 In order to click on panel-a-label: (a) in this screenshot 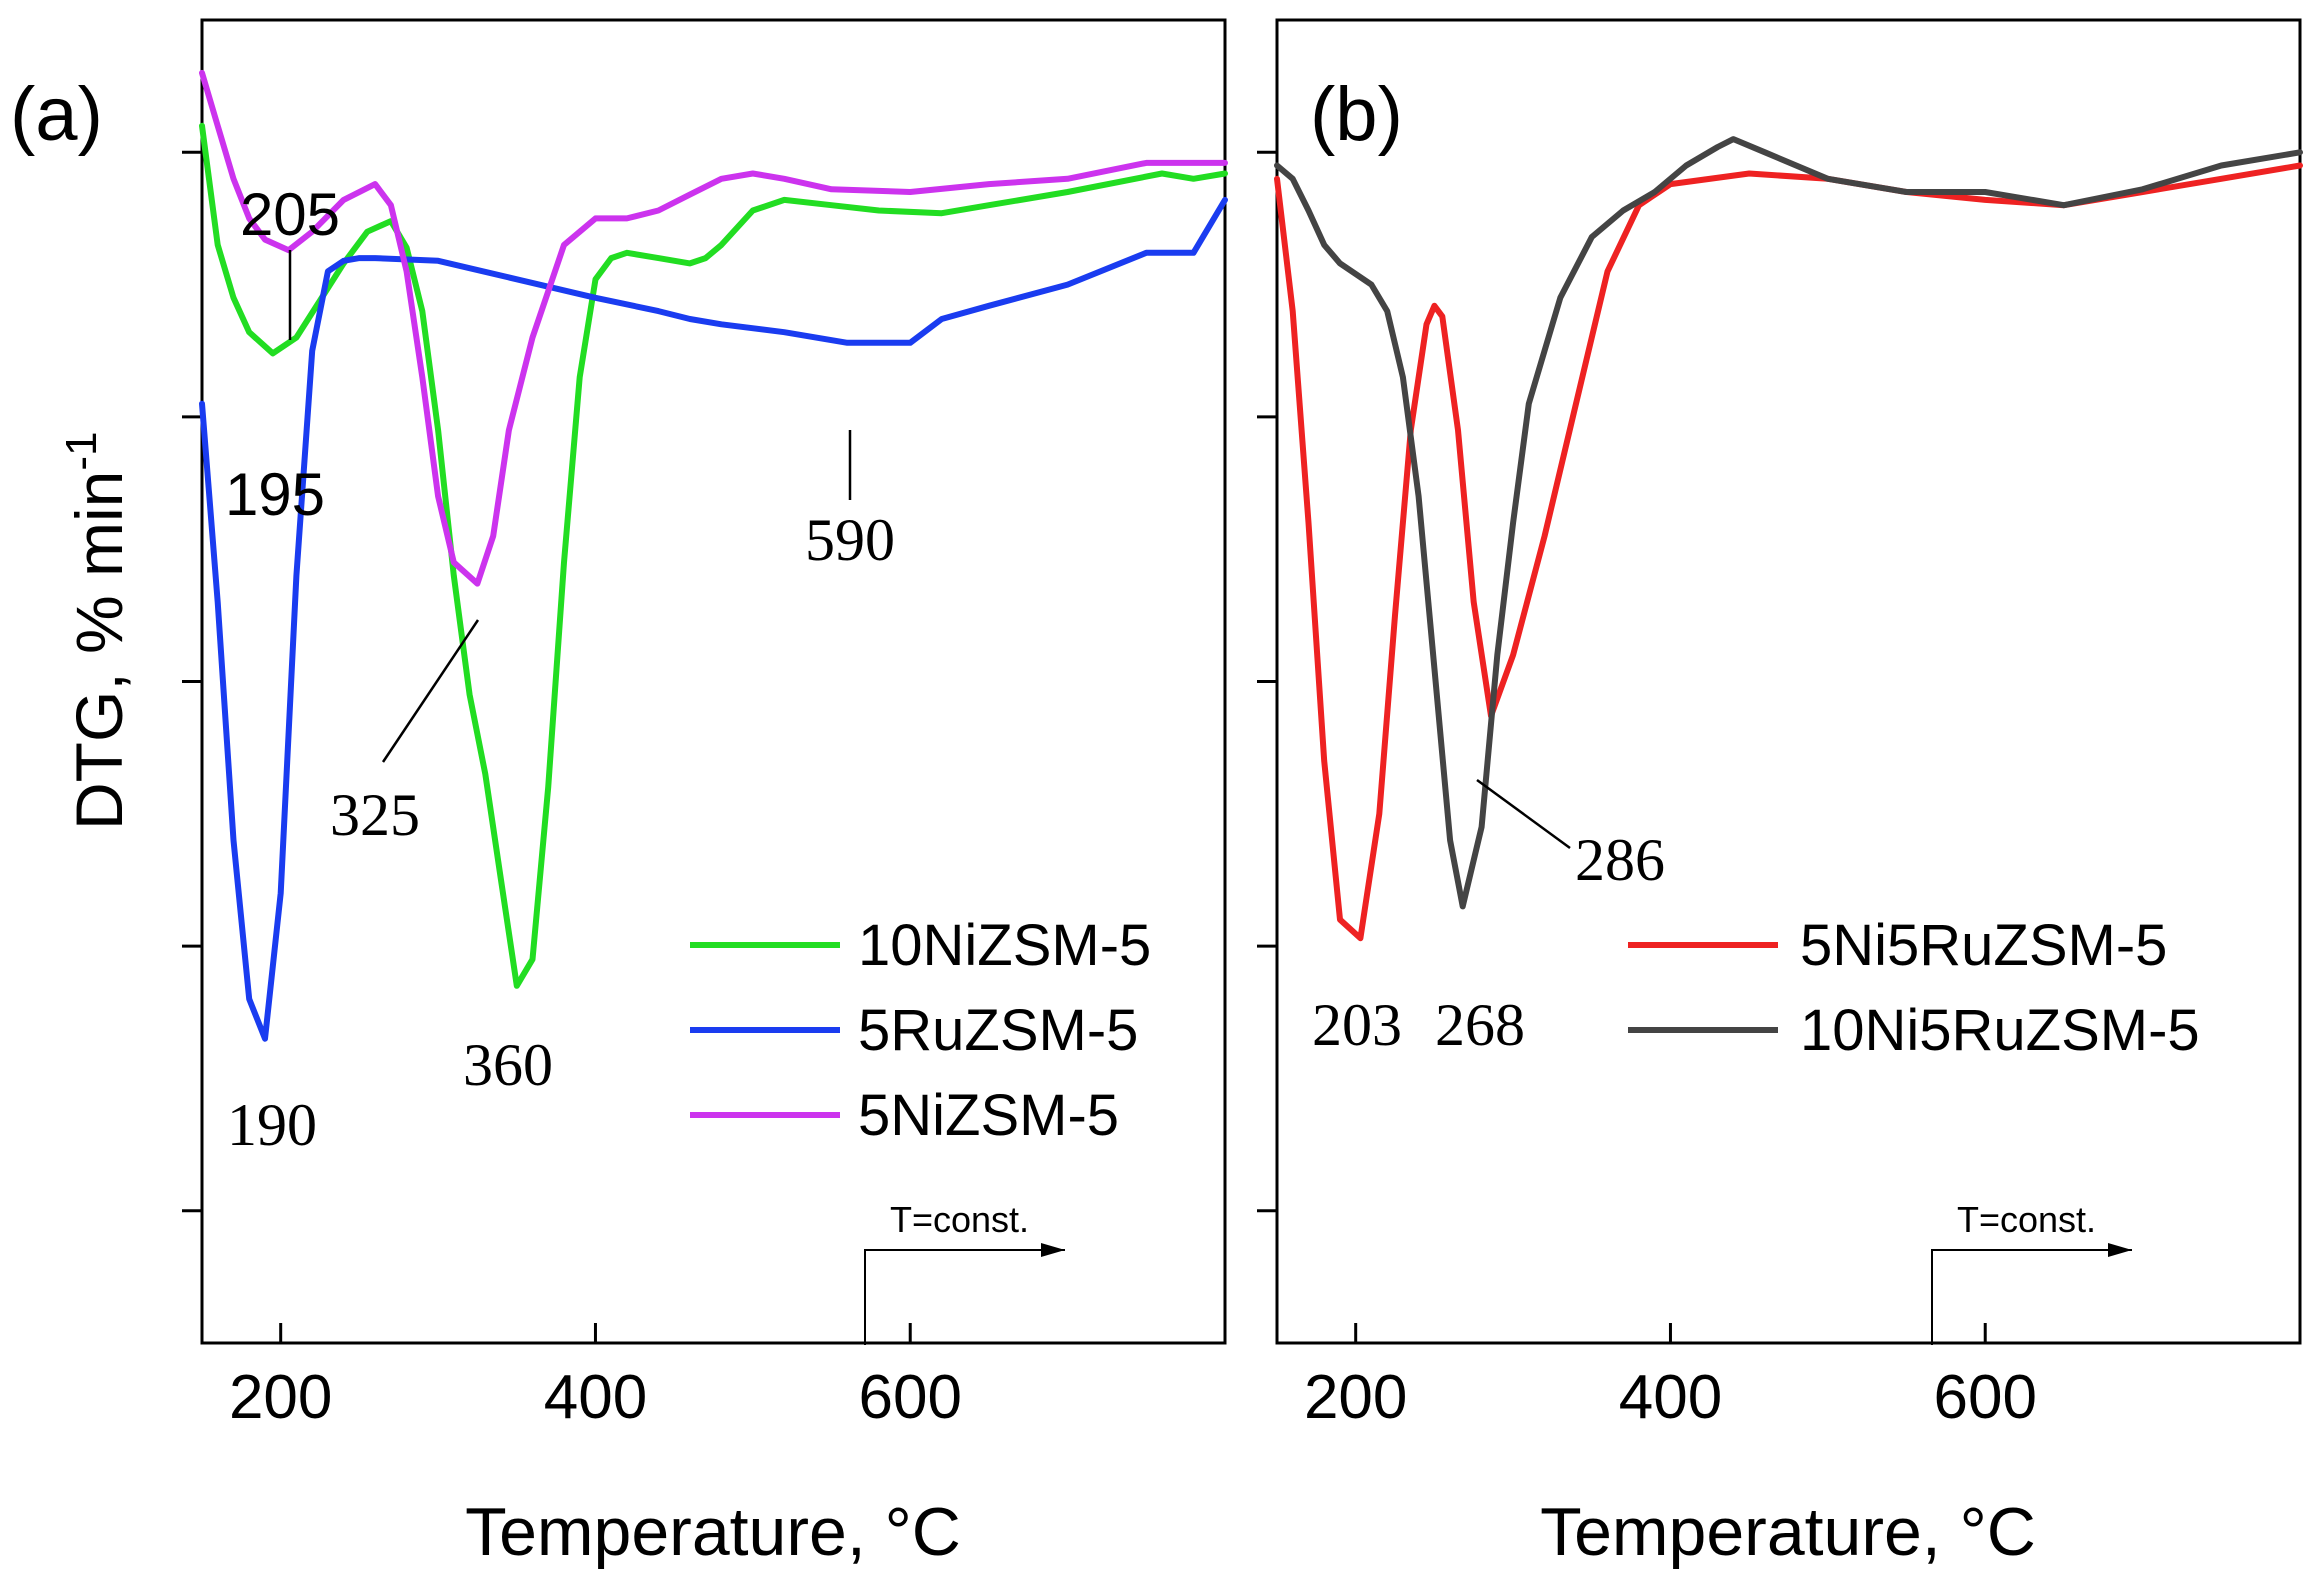, I will do `click(56, 114)`.